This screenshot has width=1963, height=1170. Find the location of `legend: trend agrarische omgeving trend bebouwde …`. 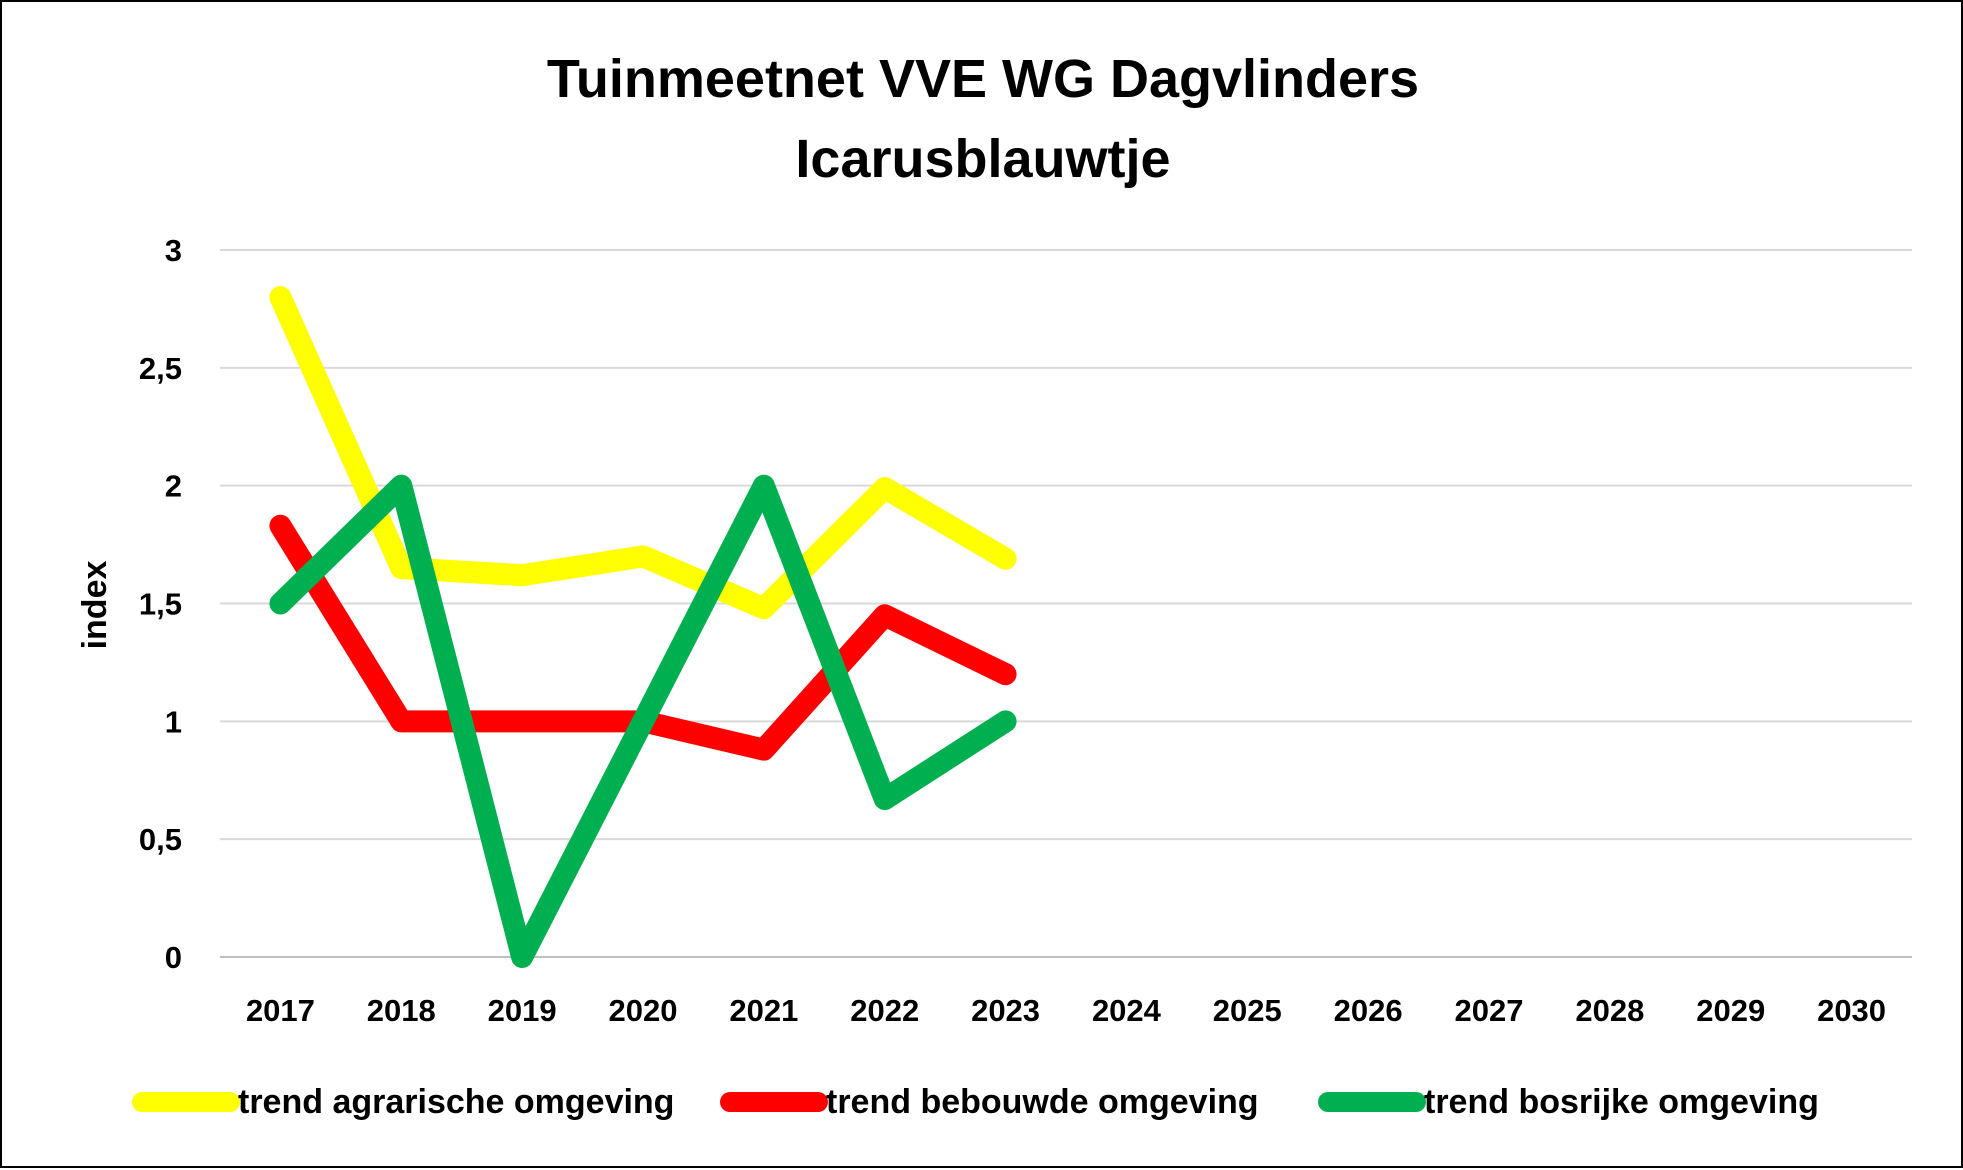

legend: trend agrarische omgeving trend bebouwde … is located at coordinates (975, 1102).